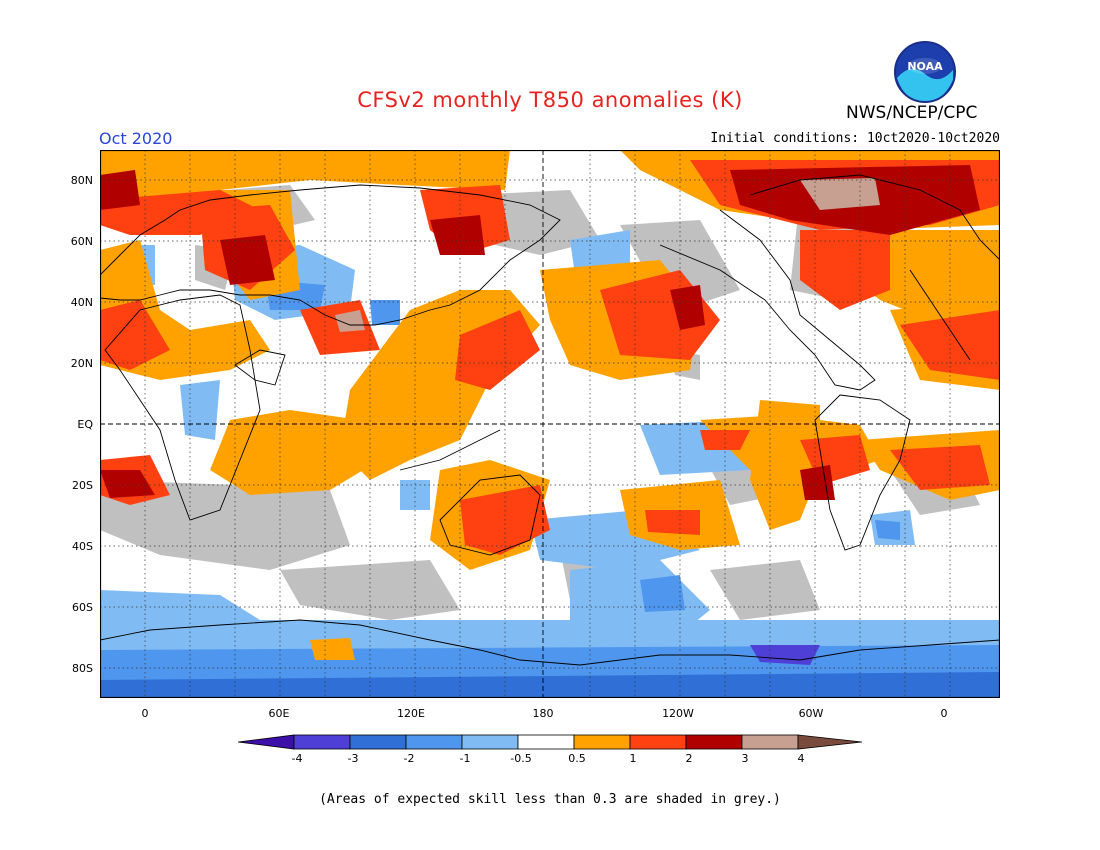  What do you see at coordinates (409, 758) in the screenshot?
I see `colorbar-label-minus2: -2` at bounding box center [409, 758].